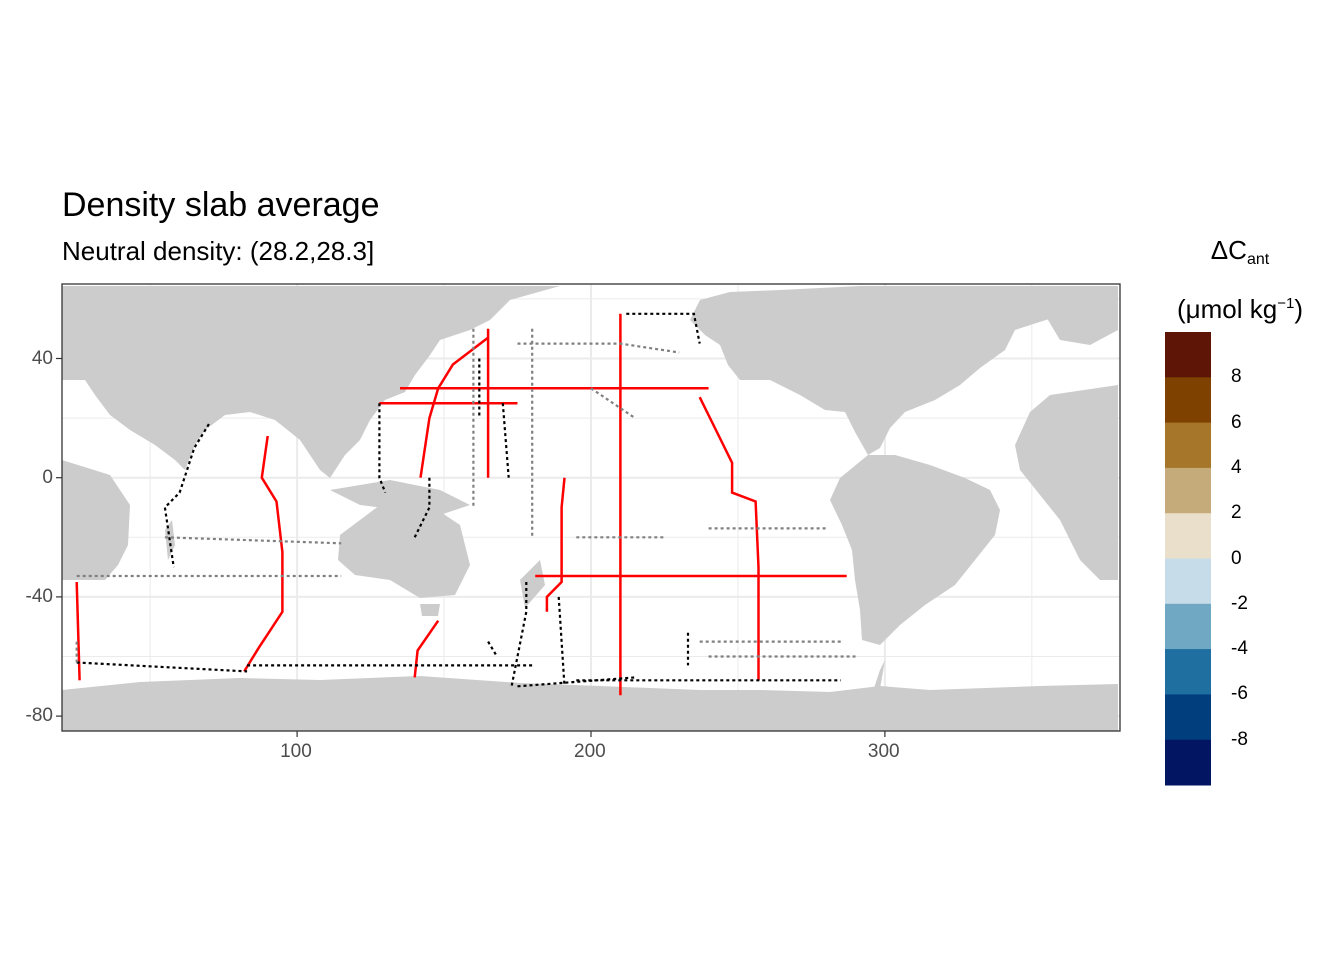 The width and height of the screenshot is (1344, 960). I want to click on chart-subtitle: Neutral density: (28.2,28.3], so click(218, 251).